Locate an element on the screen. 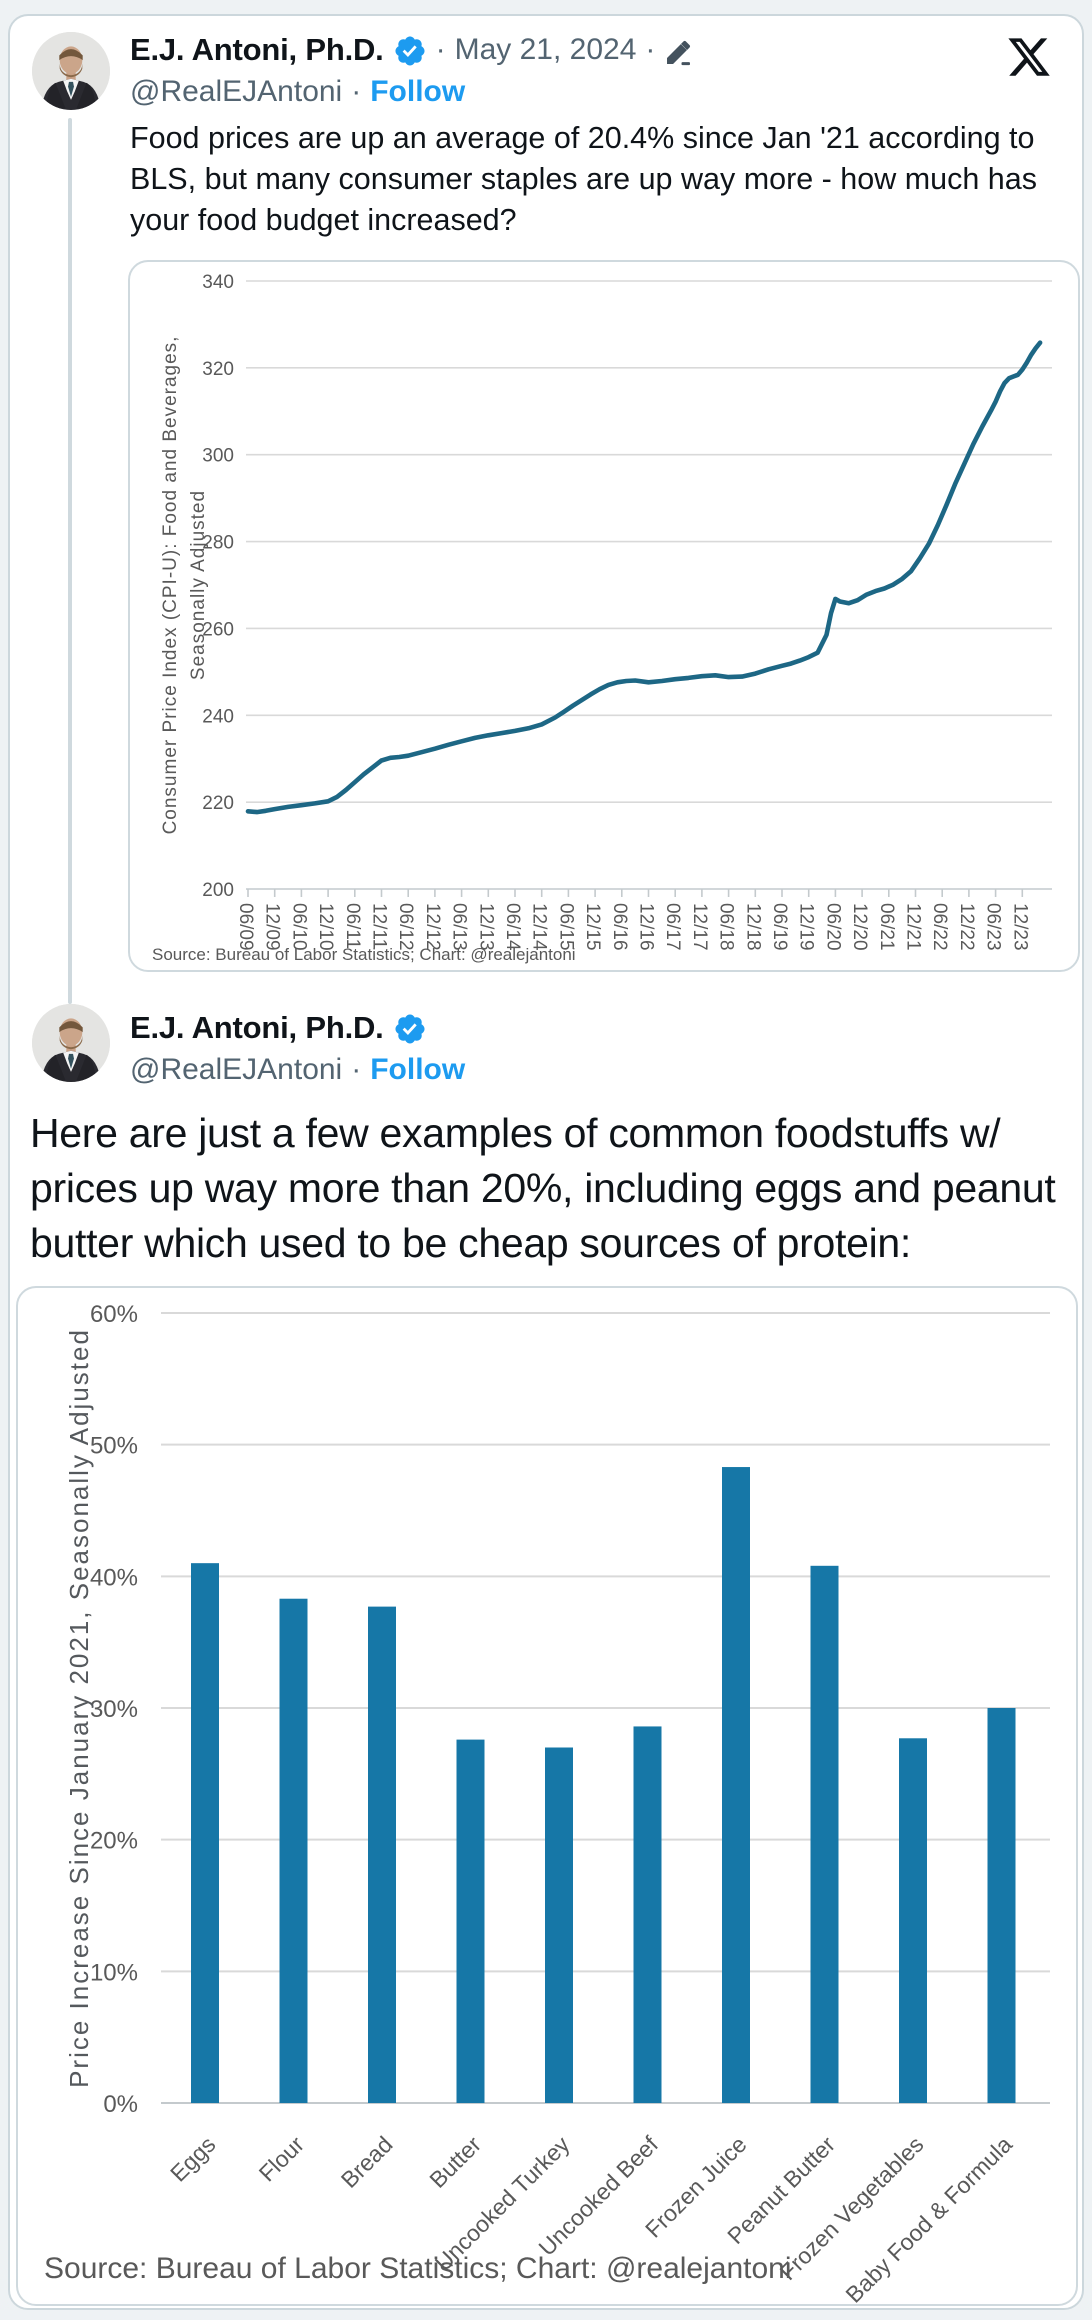 The width and height of the screenshot is (1092, 2320). svg-text: 30% is located at coordinates (114, 1709).